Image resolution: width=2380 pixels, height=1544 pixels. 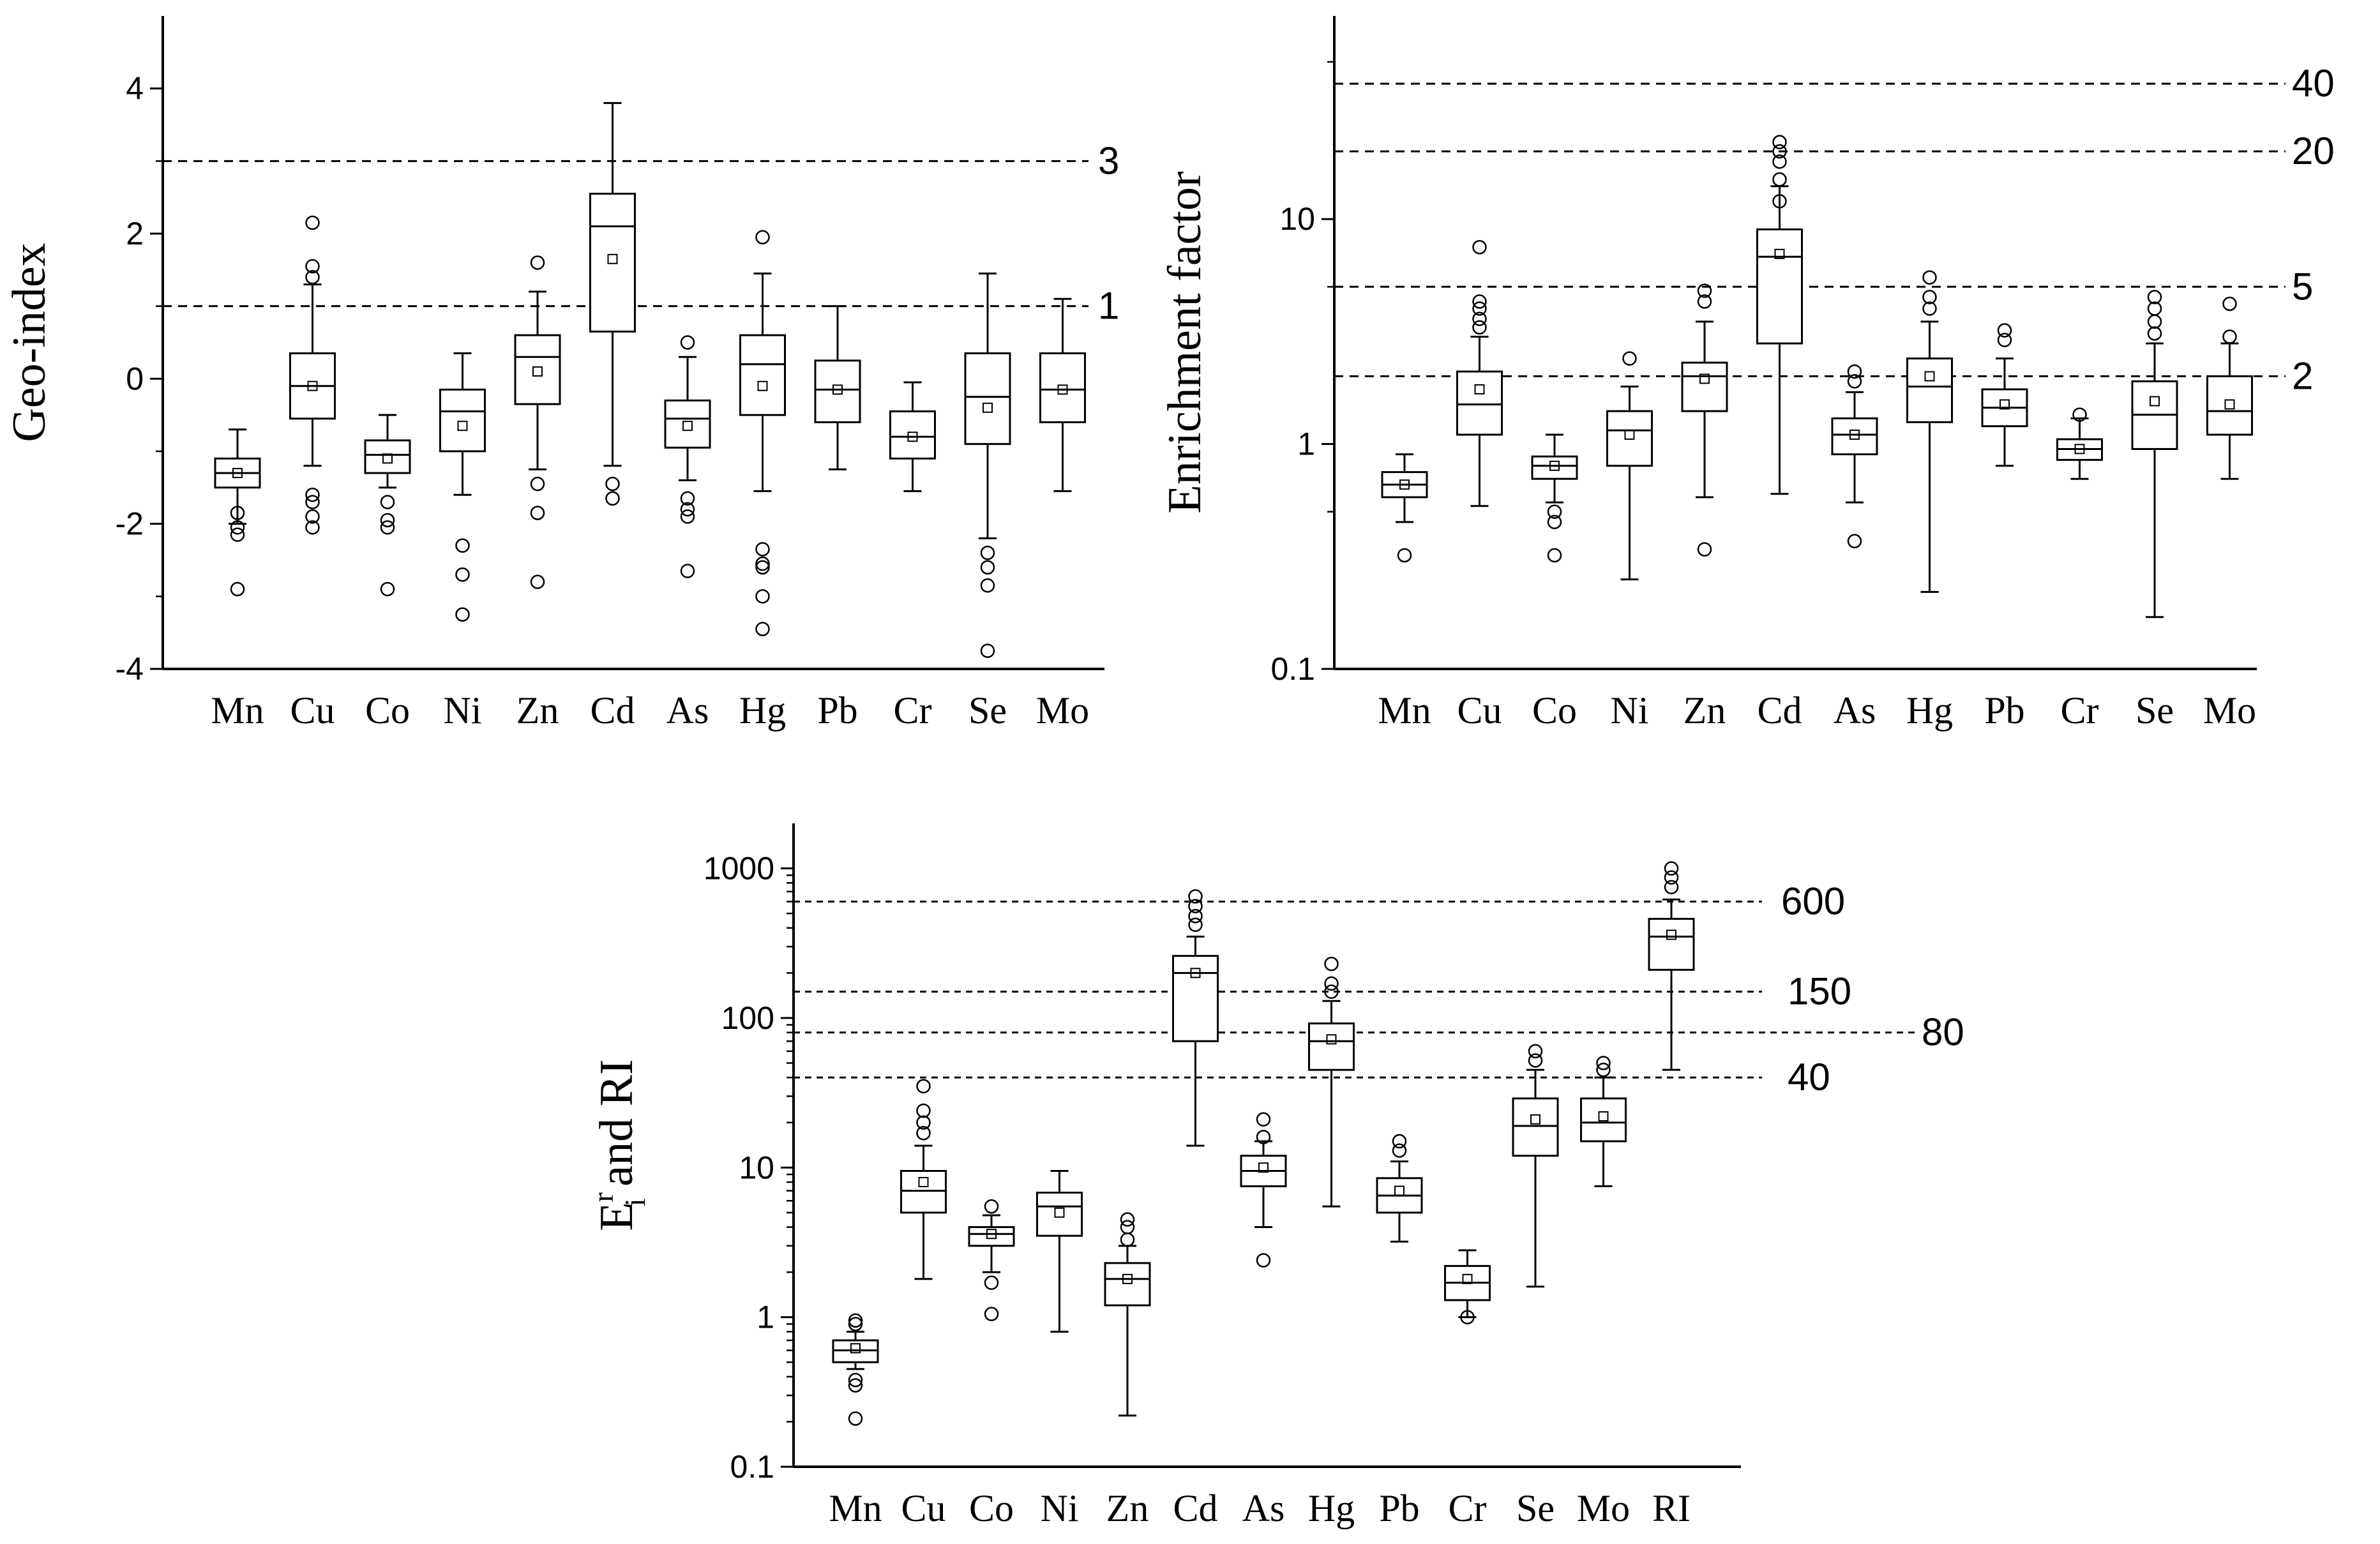 What do you see at coordinates (2313, 151) in the screenshot?
I see `reference-line-label: 20` at bounding box center [2313, 151].